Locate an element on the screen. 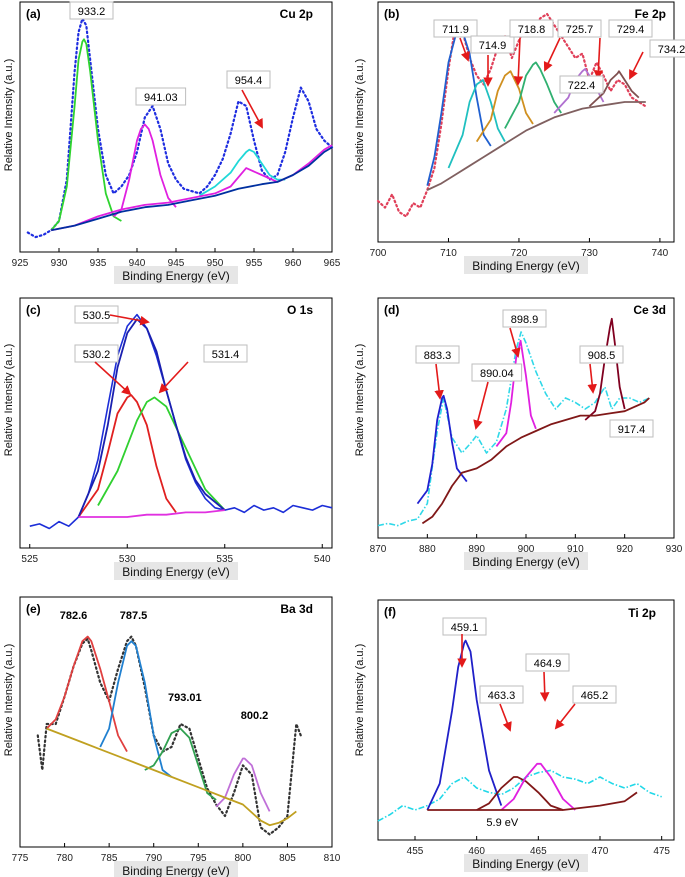  peak-label: 459.1 is located at coordinates (465, 628).